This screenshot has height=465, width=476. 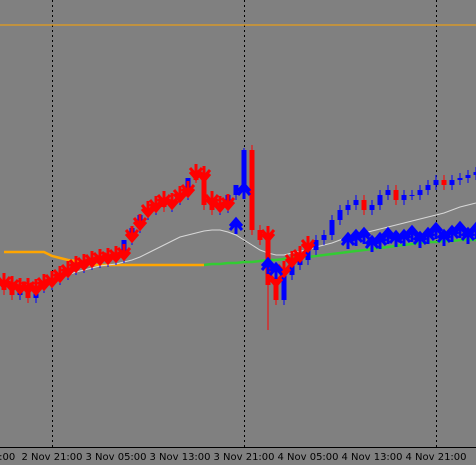 What do you see at coordinates (339, 252) in the screenshot?
I see `ma-line` at bounding box center [339, 252].